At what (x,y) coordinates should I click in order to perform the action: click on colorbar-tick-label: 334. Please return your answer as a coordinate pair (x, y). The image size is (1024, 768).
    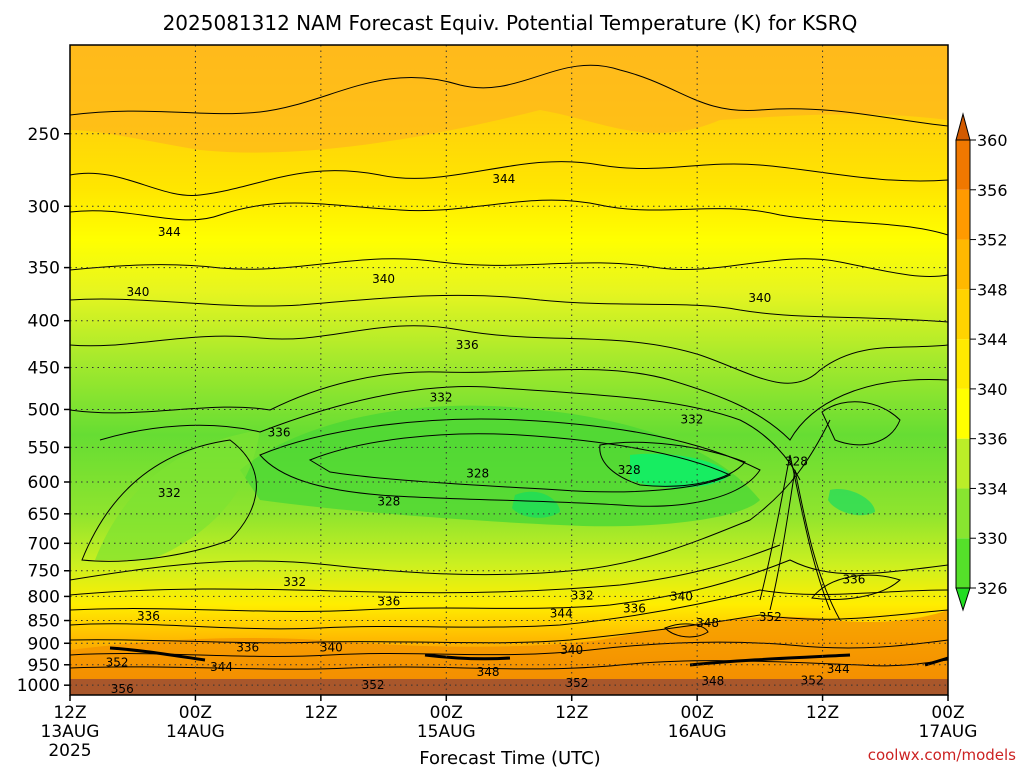
    Looking at the image, I should click on (992, 488).